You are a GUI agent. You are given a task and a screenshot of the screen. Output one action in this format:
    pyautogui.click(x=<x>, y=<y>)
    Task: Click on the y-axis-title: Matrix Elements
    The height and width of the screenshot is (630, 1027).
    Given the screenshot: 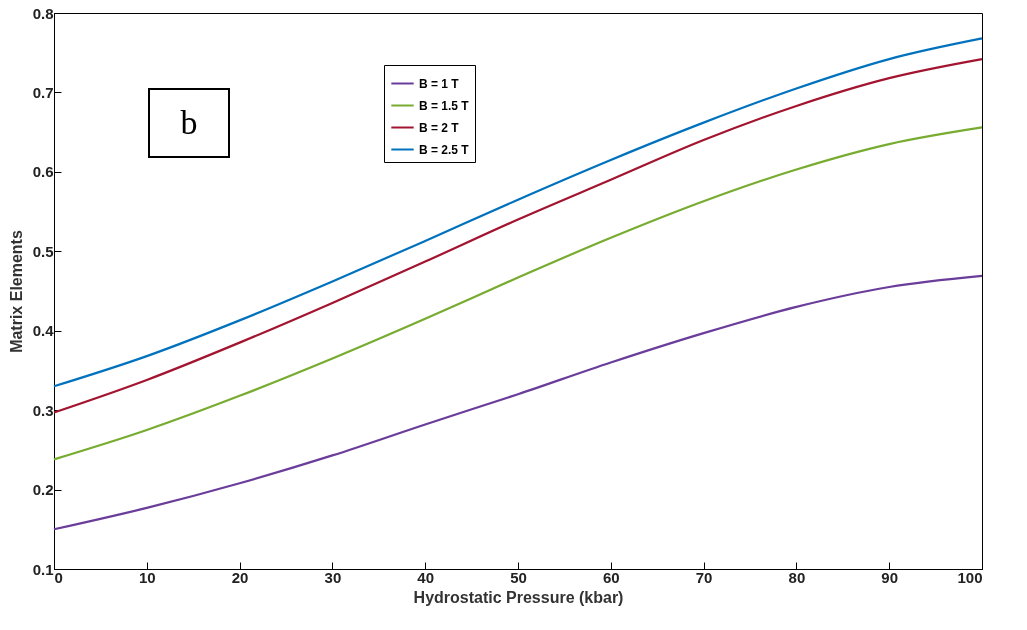 What is the action you would take?
    pyautogui.click(x=16, y=291)
    